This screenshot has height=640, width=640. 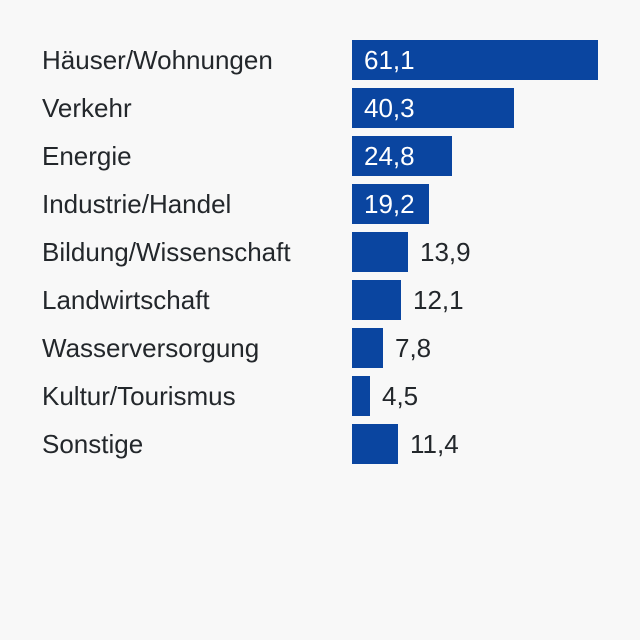 What do you see at coordinates (157, 60) in the screenshot?
I see `category-label-haeuser-wohnungen: Häuser/Wohnungen` at bounding box center [157, 60].